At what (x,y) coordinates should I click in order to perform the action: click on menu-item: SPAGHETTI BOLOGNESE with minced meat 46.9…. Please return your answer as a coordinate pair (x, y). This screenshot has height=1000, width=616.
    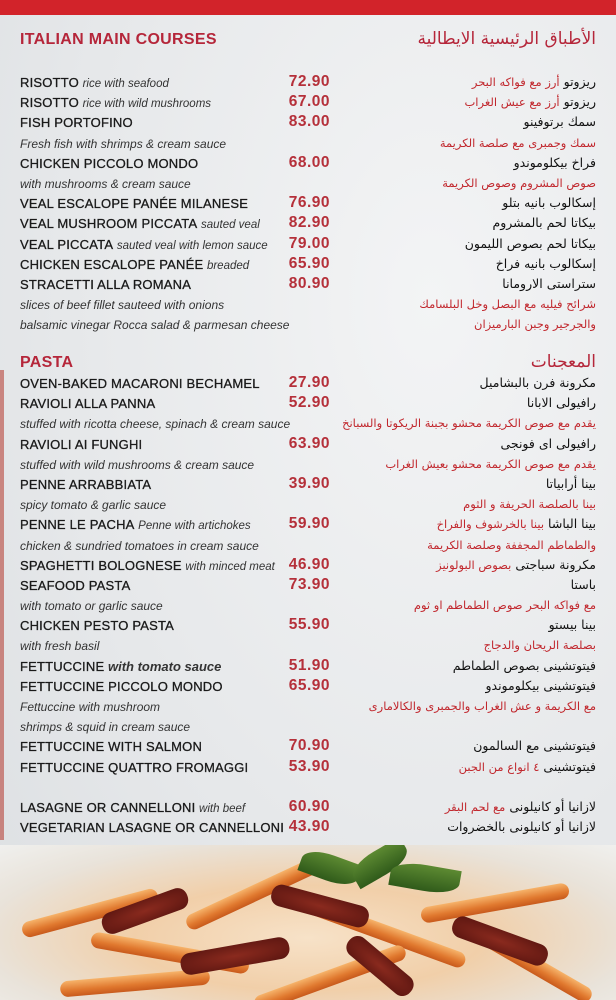
    Looking at the image, I should click on (308, 566).